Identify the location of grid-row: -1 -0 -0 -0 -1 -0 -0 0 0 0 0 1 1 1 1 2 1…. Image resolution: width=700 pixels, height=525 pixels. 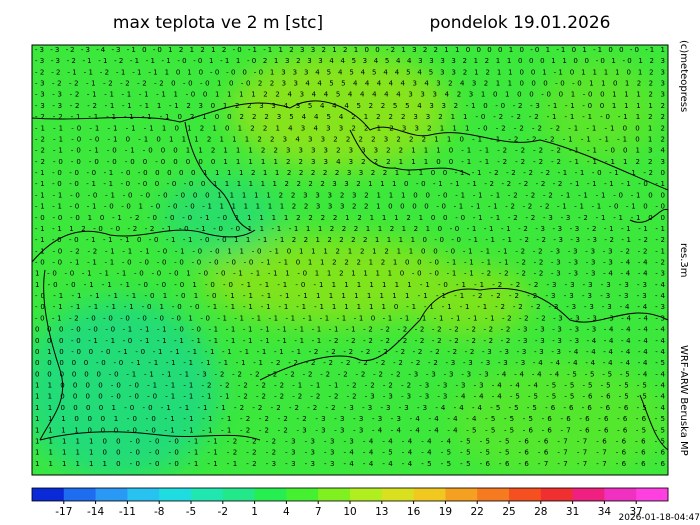
(350, 173).